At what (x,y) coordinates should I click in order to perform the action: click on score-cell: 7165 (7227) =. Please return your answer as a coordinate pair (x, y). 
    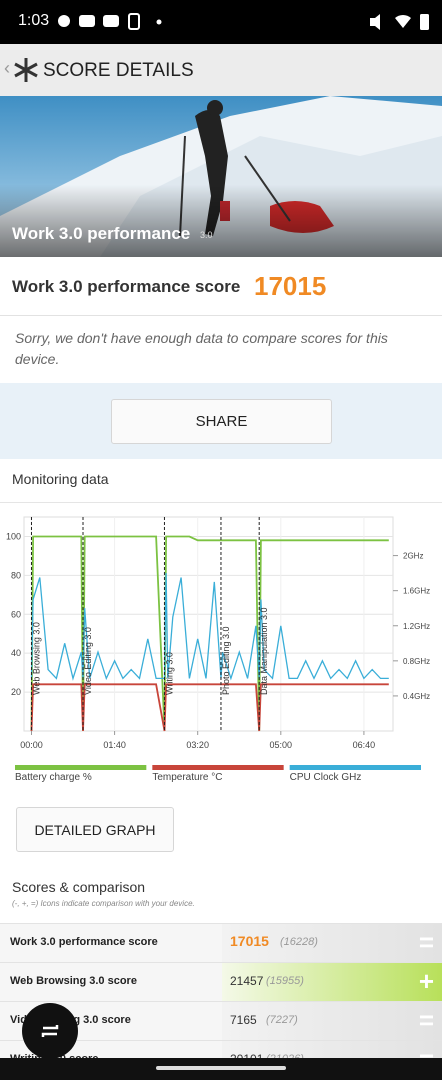
    Looking at the image, I should click on (332, 1021).